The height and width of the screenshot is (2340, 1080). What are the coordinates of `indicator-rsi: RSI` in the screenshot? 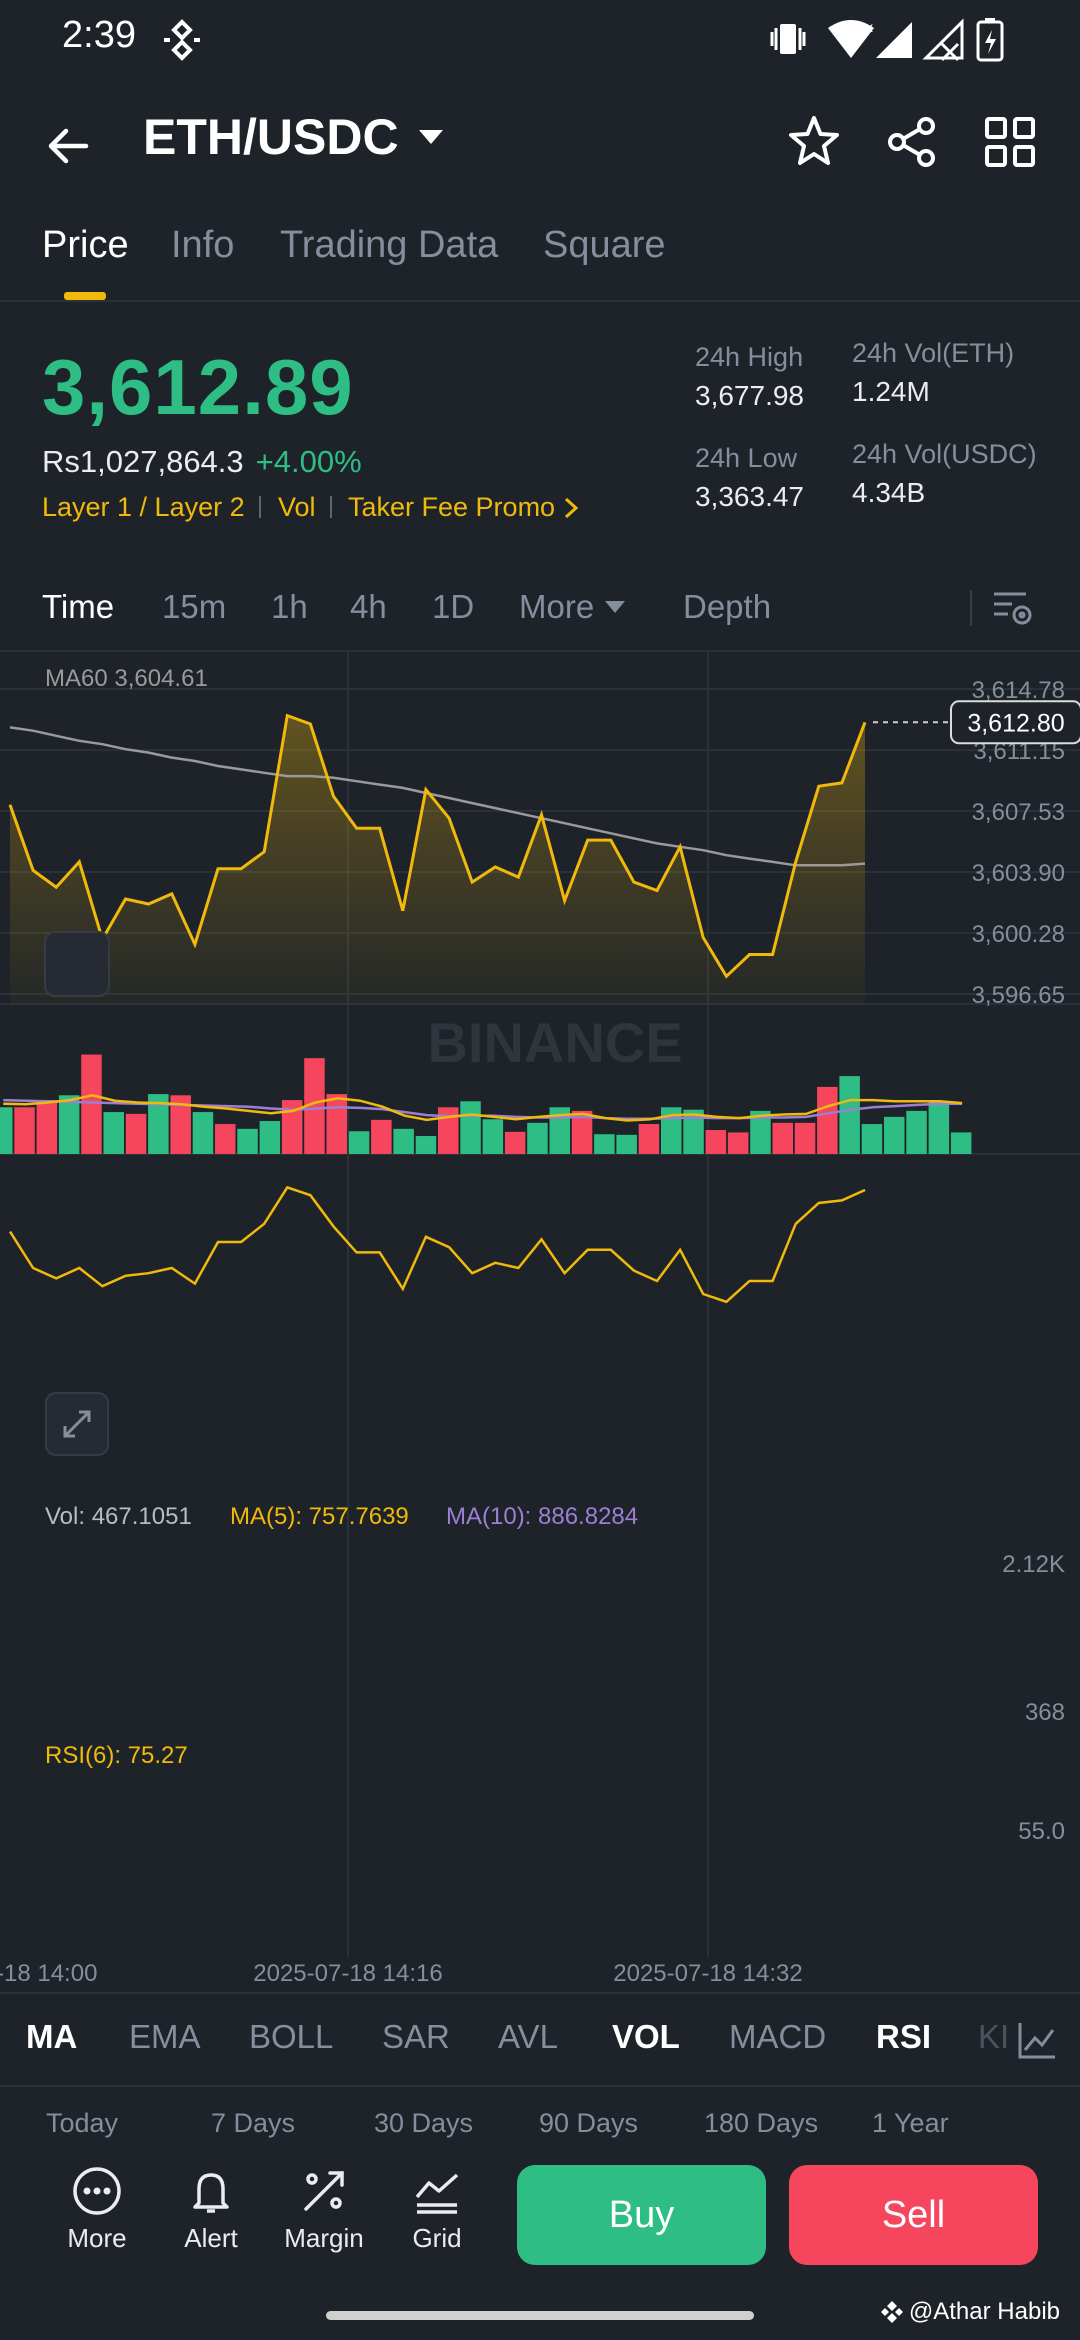 It's located at (904, 2036).